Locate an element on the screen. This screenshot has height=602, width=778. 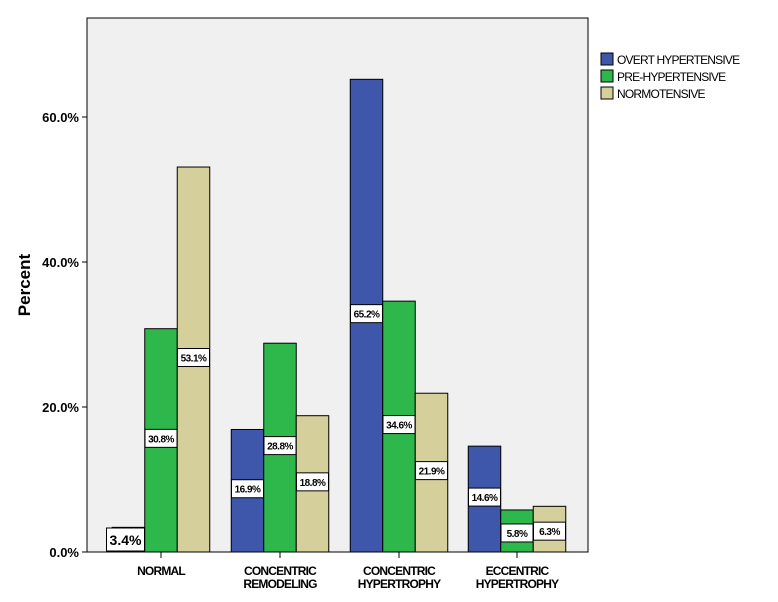
y-tick-label: 0.0% is located at coordinates (64, 552).